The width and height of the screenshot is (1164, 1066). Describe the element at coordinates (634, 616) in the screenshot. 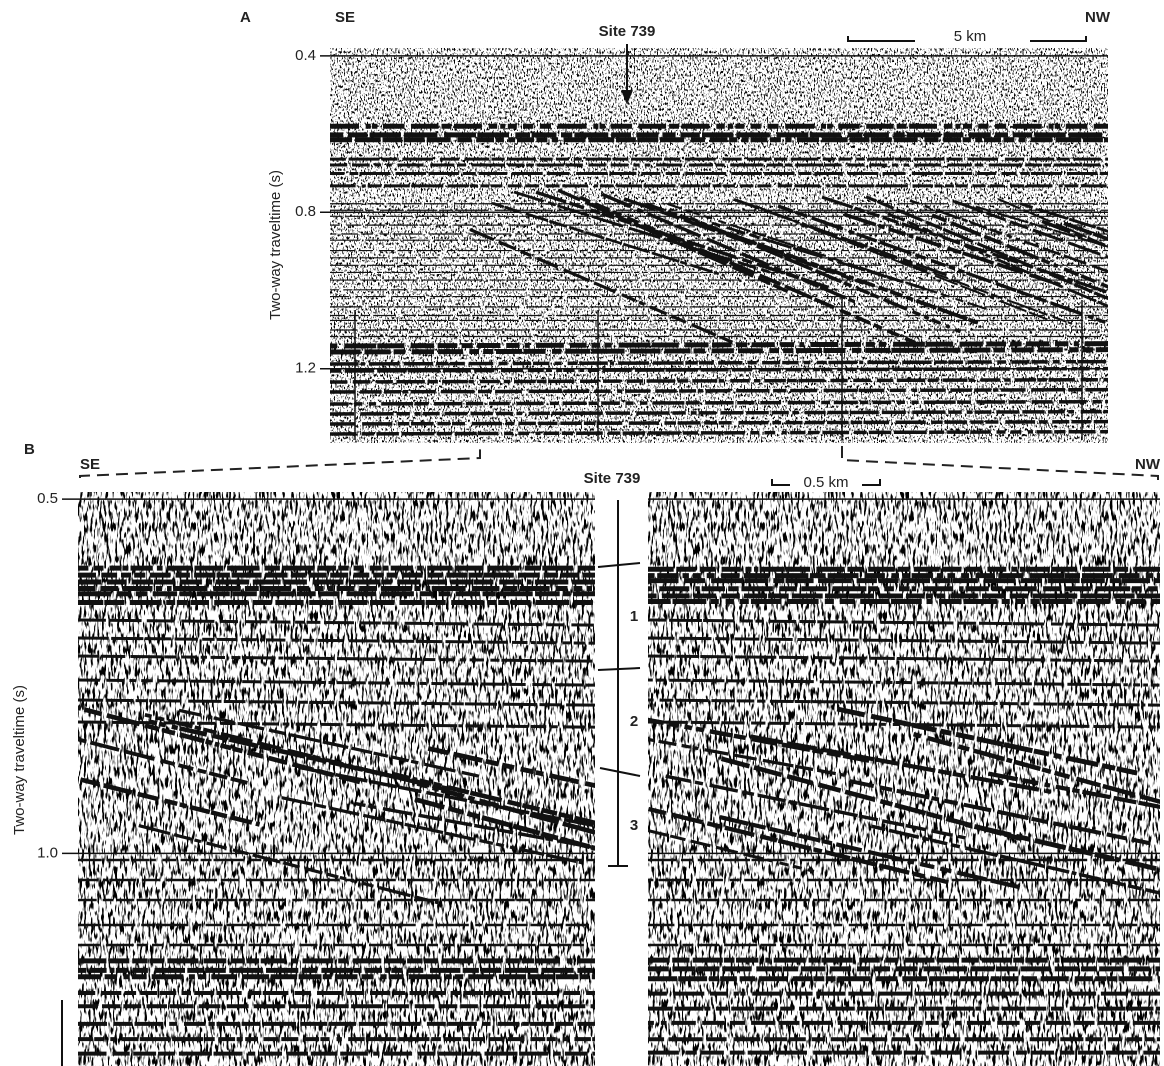

I see `unit-label: 1` at that location.